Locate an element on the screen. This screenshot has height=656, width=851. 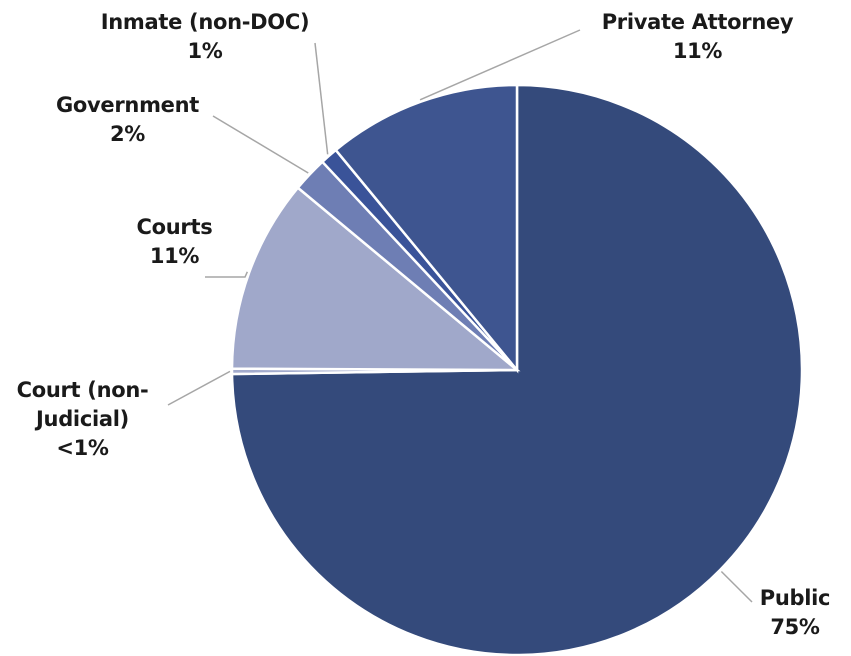
data-label: Private Attorney 11% is located at coordinates (697, 37).